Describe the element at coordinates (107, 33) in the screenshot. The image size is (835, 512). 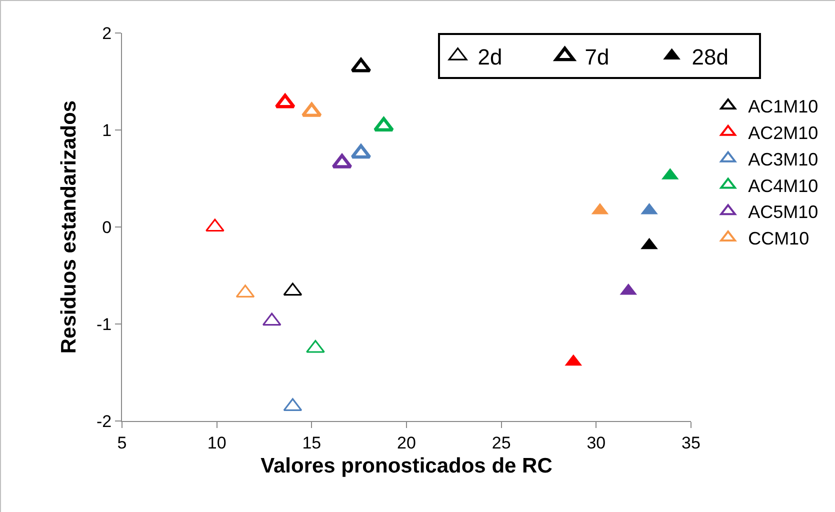
I see `y-tick-label: 2` at that location.